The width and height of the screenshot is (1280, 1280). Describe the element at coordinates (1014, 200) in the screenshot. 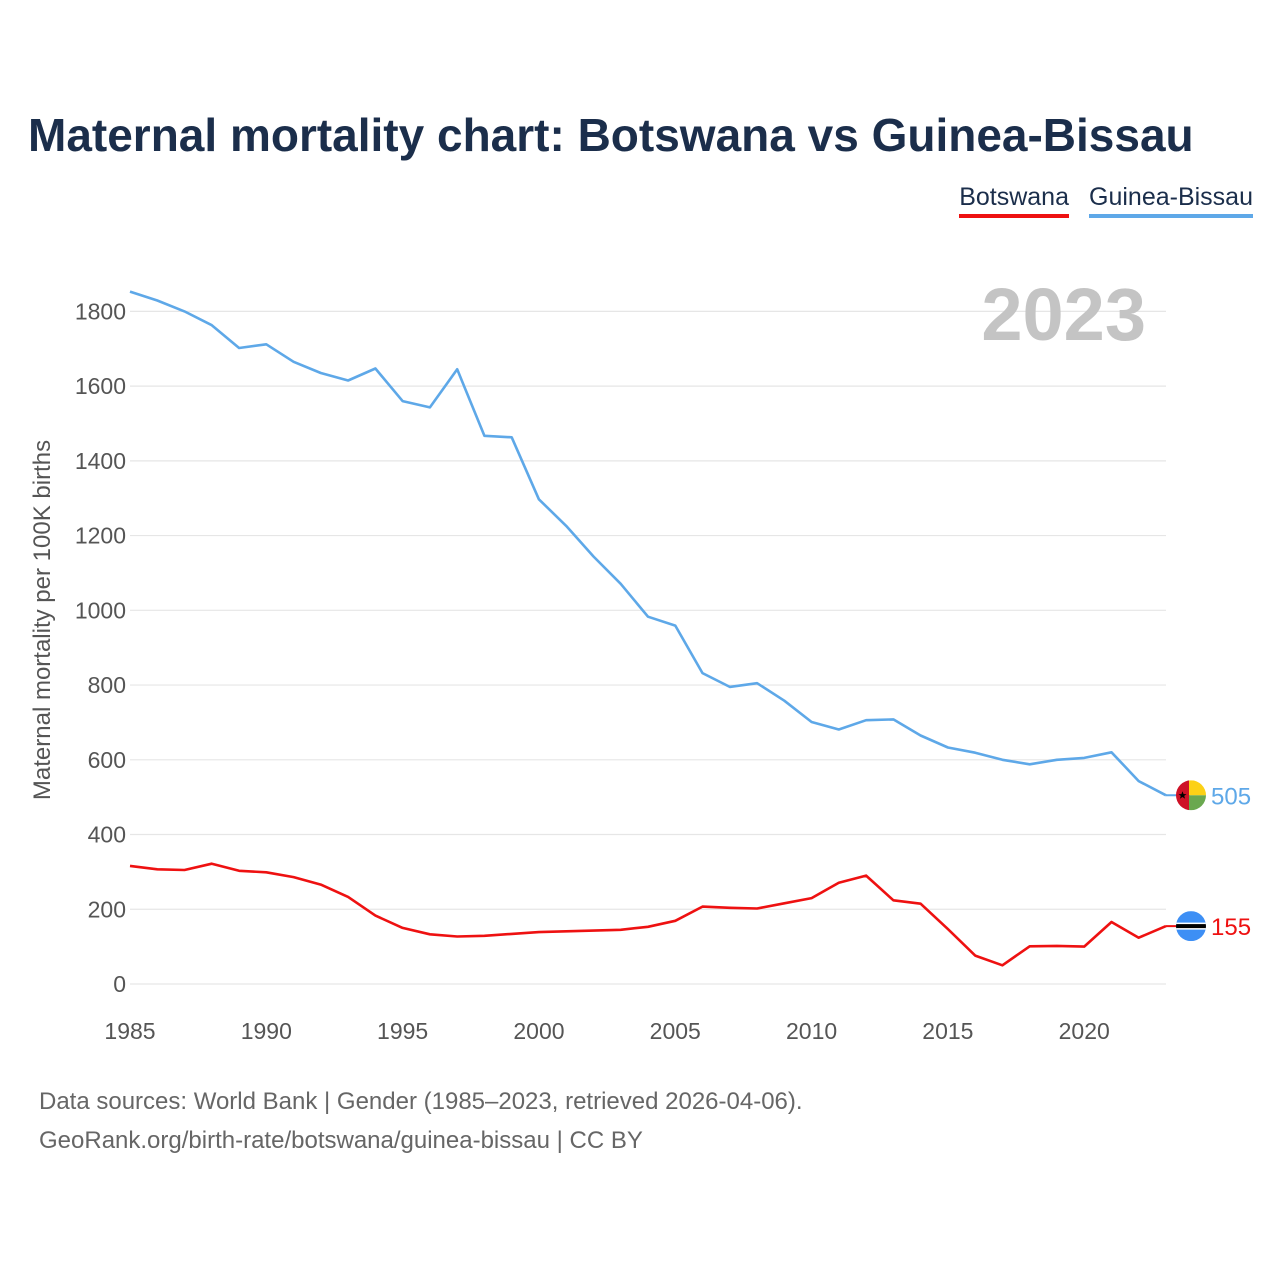

I see `legend-item-botswana: Botswana` at that location.